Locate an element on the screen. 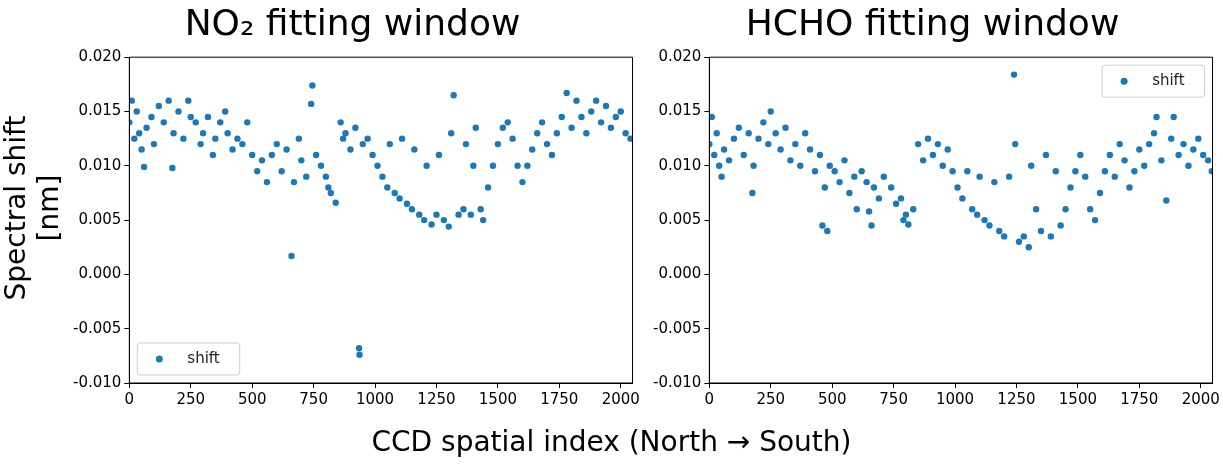 The image size is (1223, 469). y-axis-title: Spectral shift [nm] is located at coordinates (32, 208).